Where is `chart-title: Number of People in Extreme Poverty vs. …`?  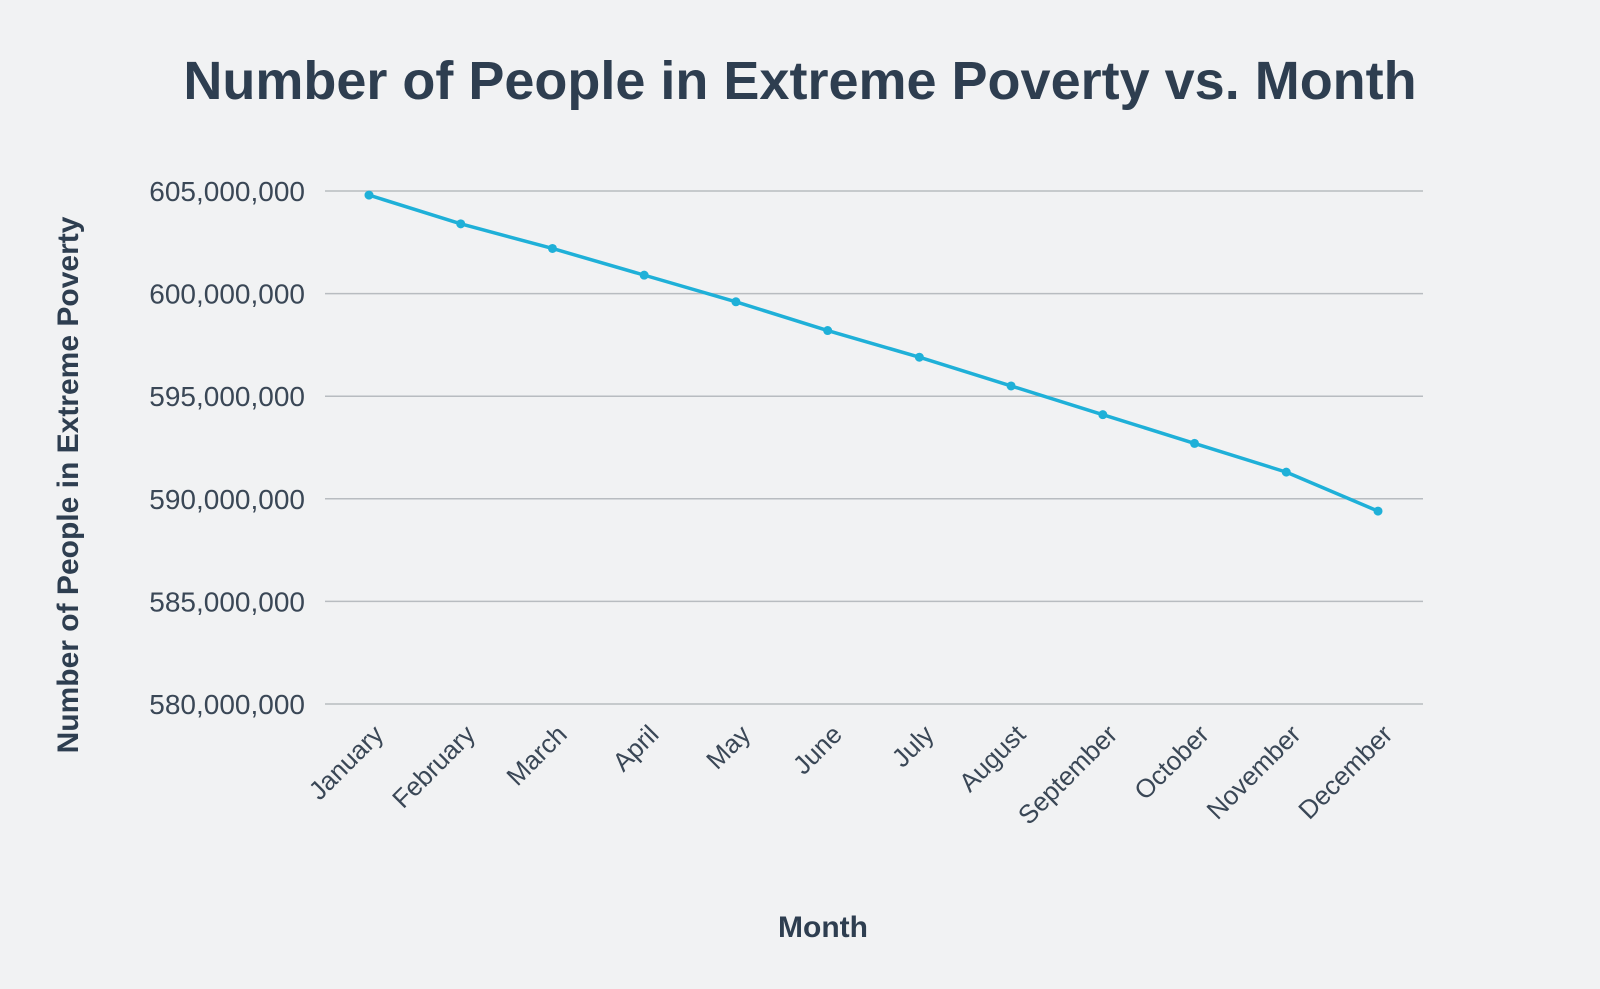
chart-title: Number of People in Extreme Poverty vs. … is located at coordinates (800, 81).